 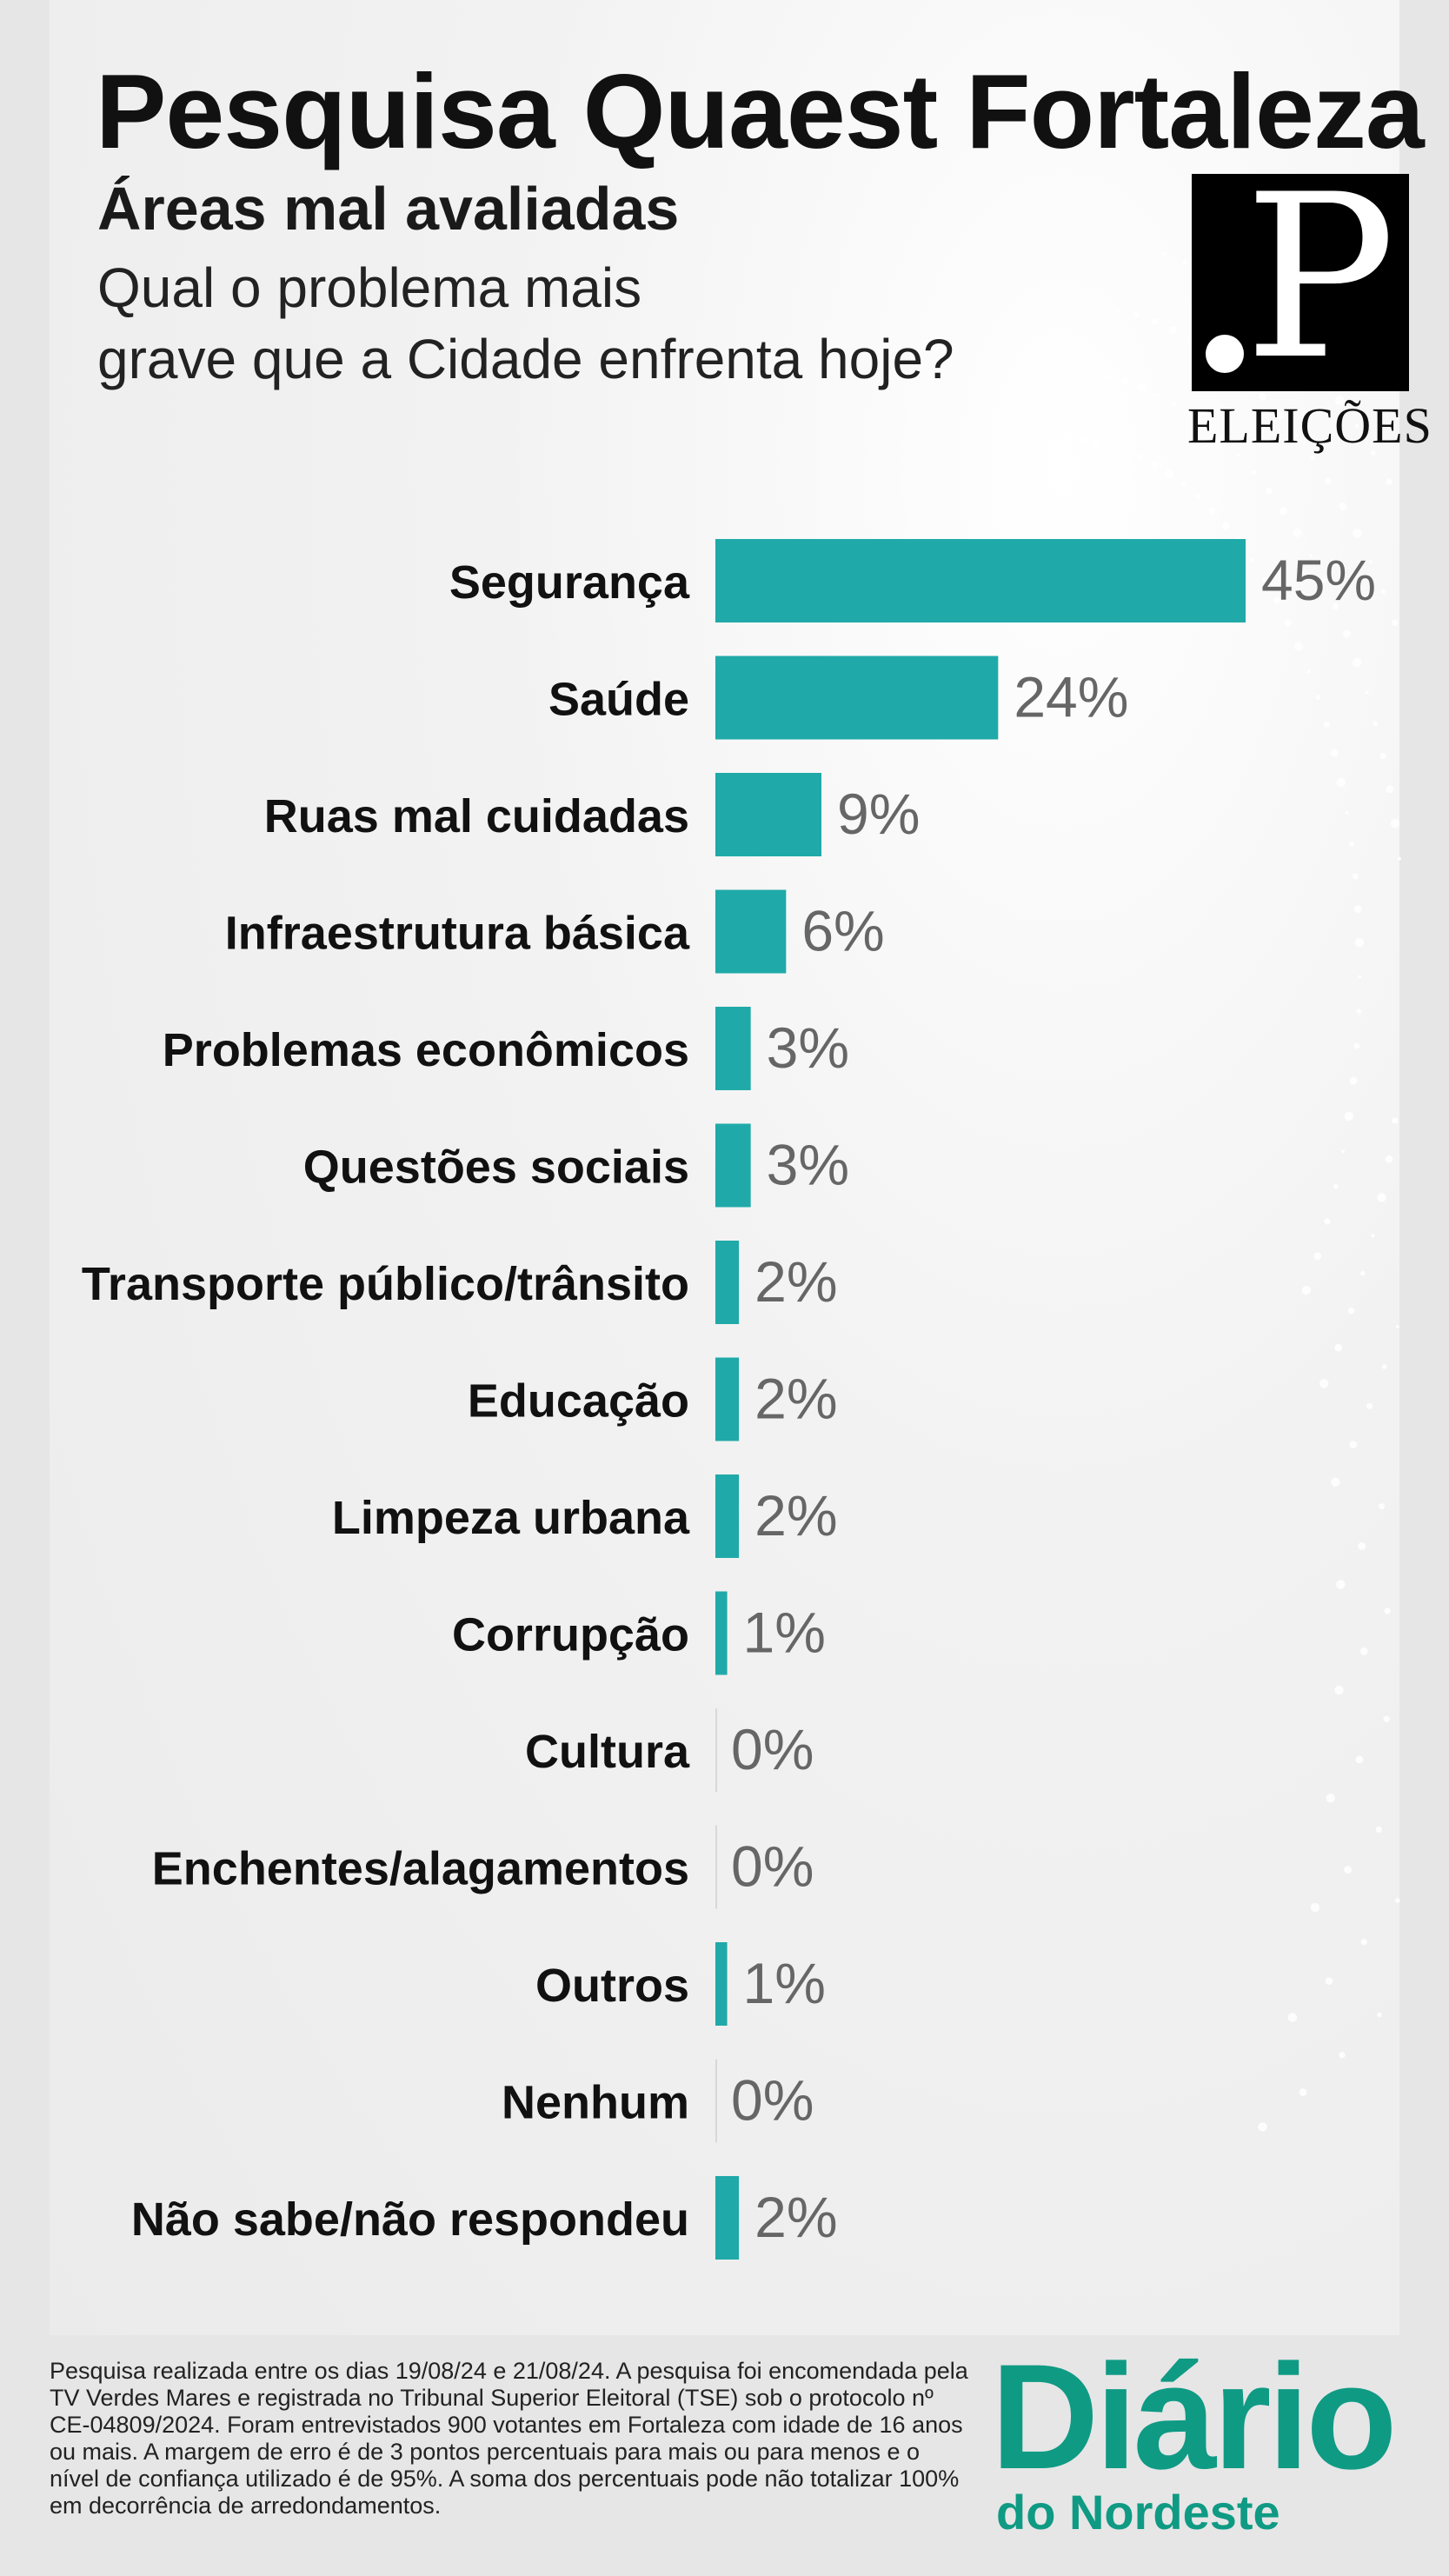 I want to click on brand-name: Diário, so click(x=1194, y=2416).